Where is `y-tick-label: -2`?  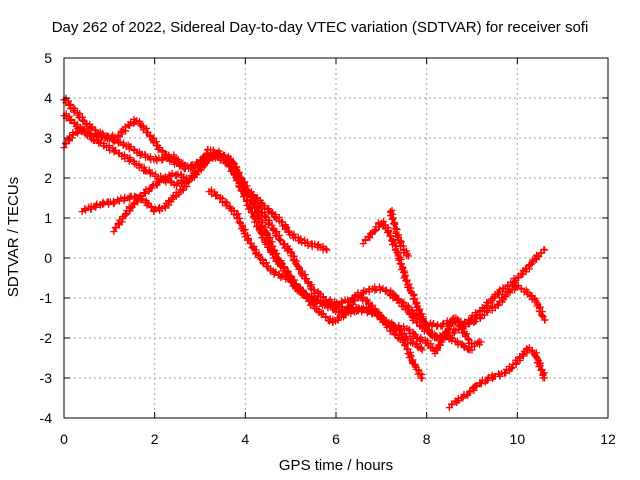 y-tick-label: -2 is located at coordinates (46, 338).